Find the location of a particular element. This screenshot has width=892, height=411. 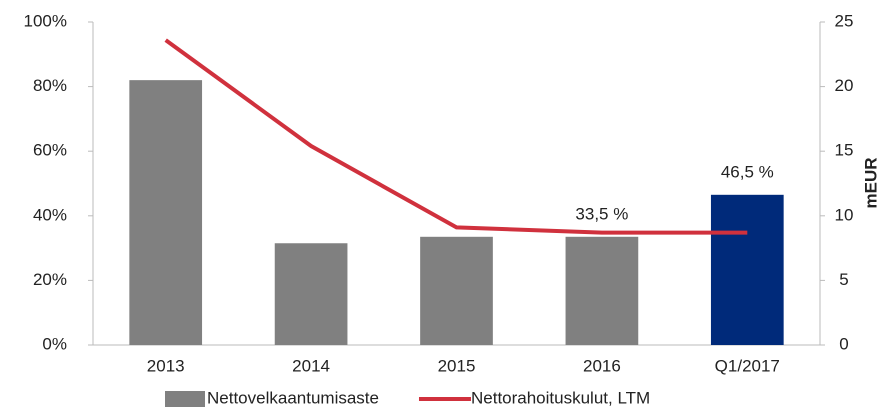

y-tick-label: 60% is located at coordinates (50, 150).